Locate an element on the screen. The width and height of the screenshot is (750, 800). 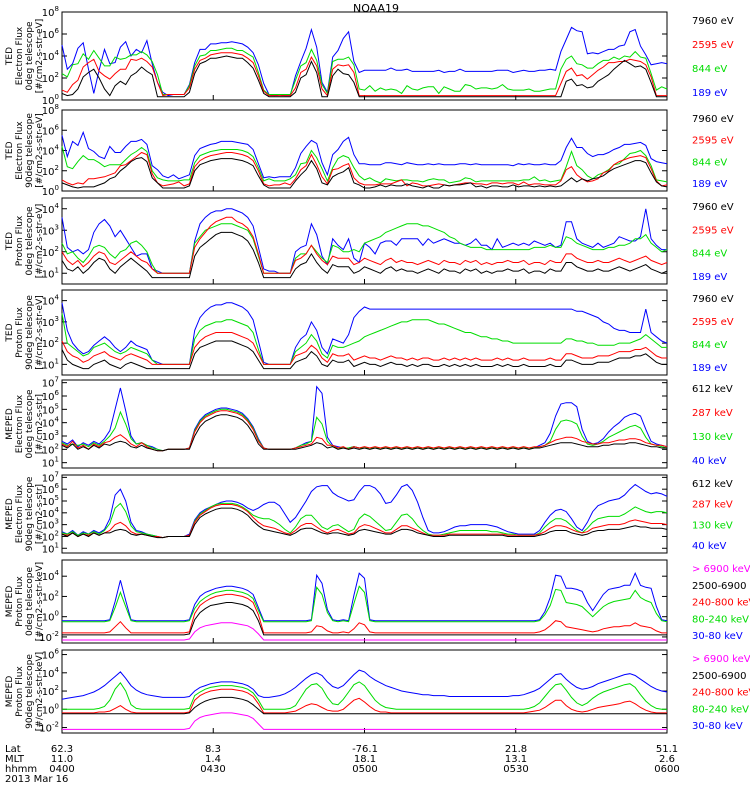
y-tick-label: 10⁸ is located at coordinates (50, 12).